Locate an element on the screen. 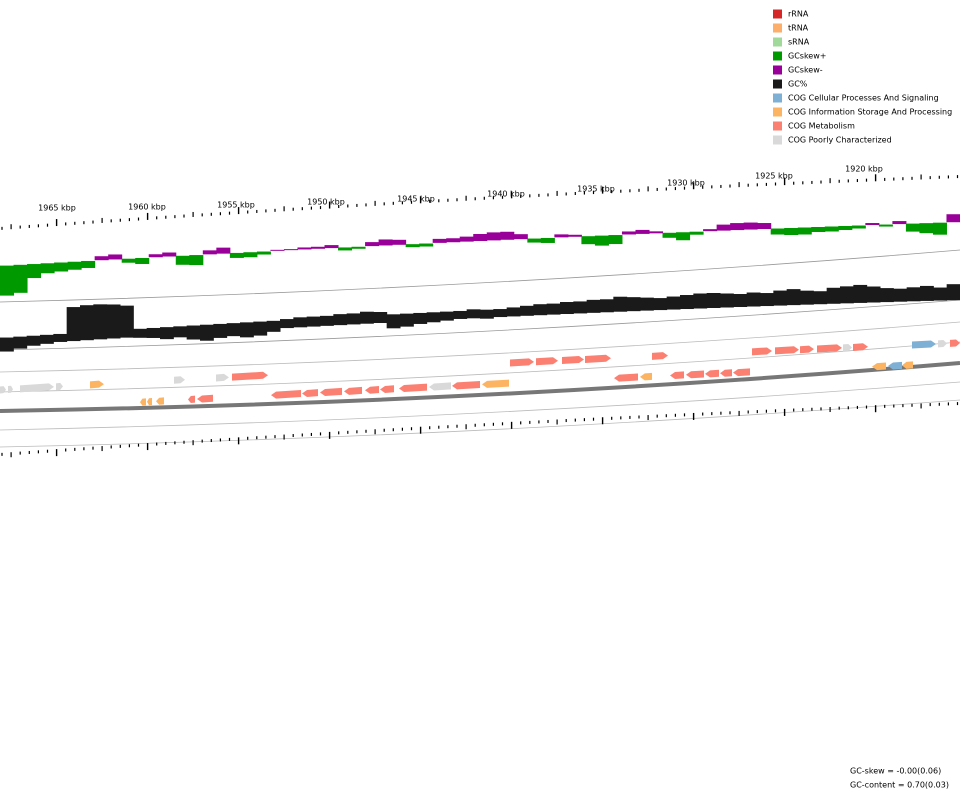 The height and width of the screenshot is (804, 960). gc-skew-track is located at coordinates (480, 255).